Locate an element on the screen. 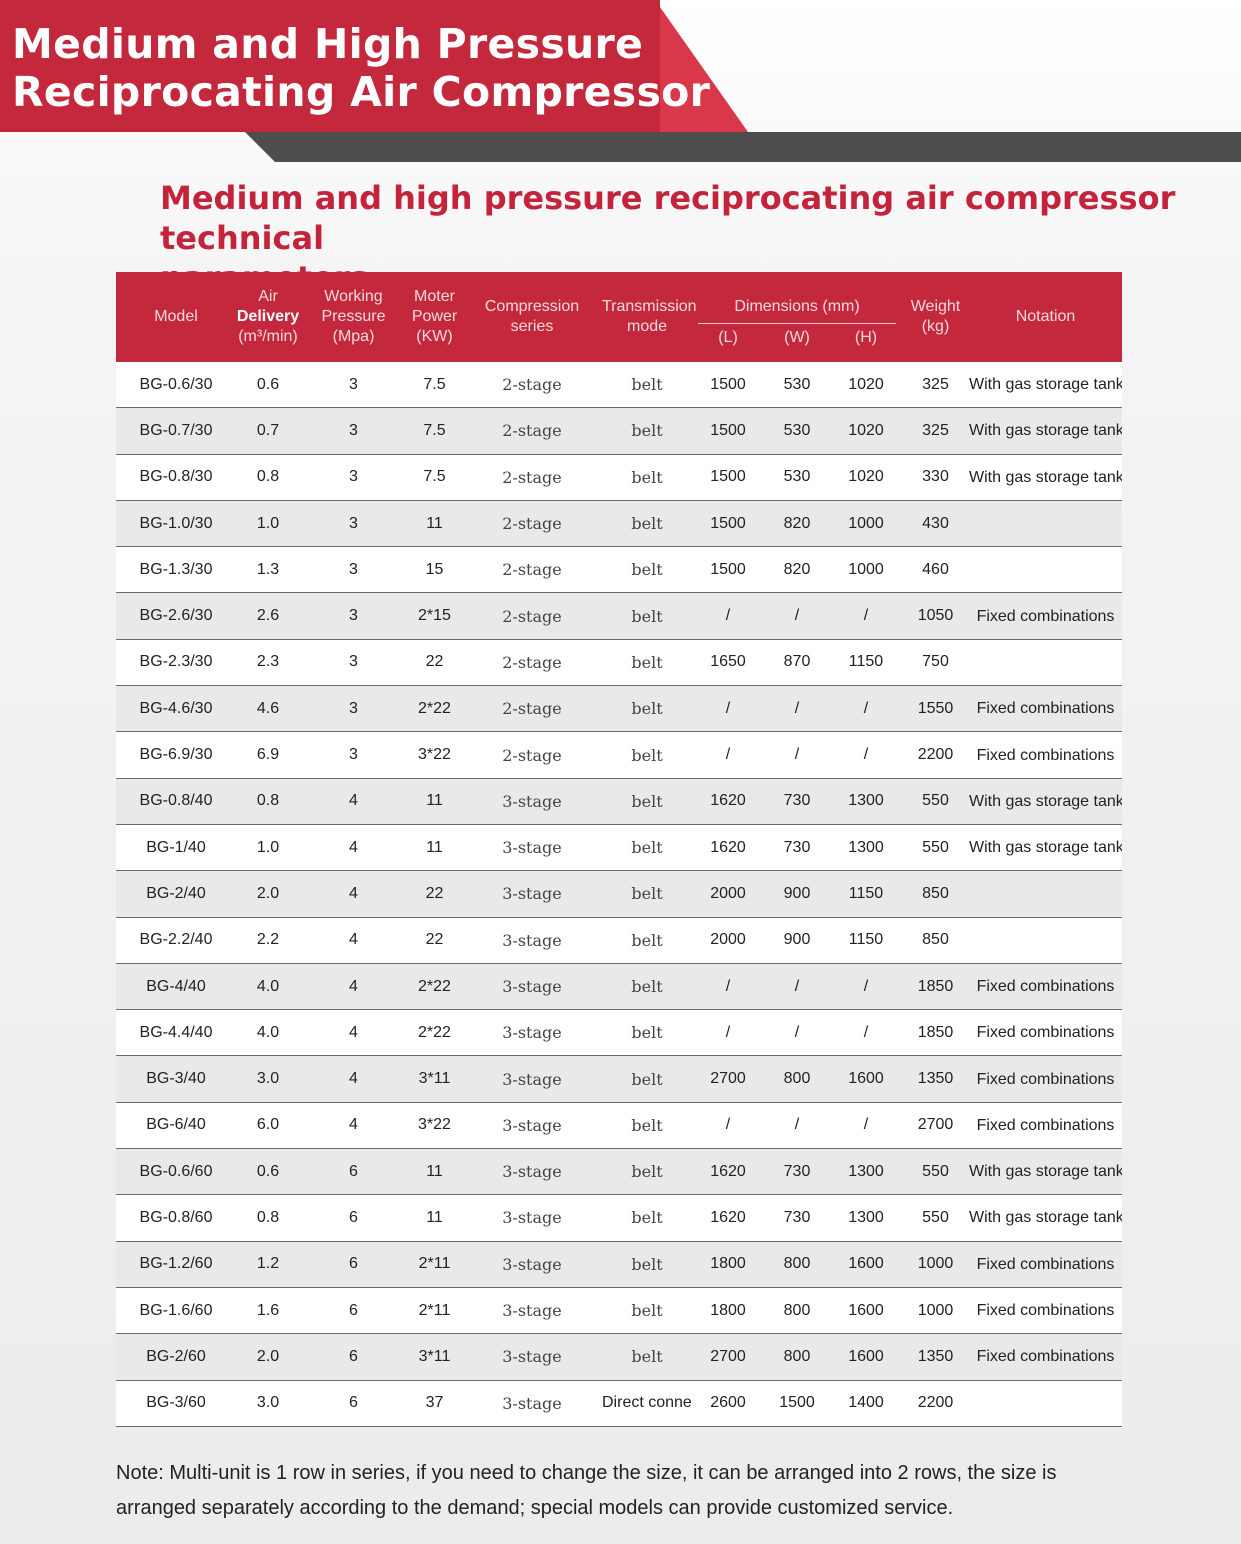  cell-dim-h: 1020 is located at coordinates (866, 431).